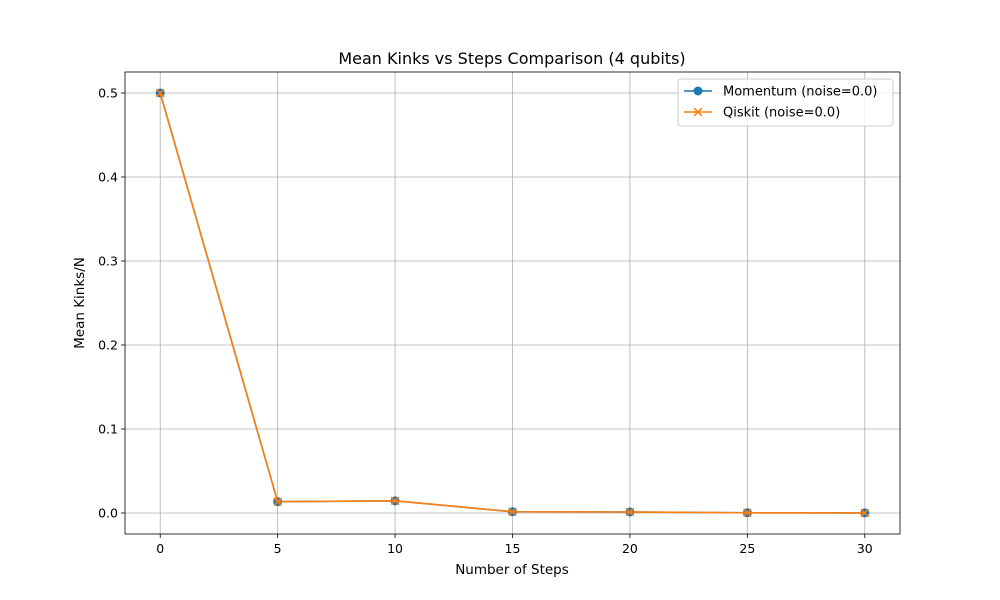 The height and width of the screenshot is (600, 1000). What do you see at coordinates (108, 429) in the screenshot?
I see `y-tick-label: 0.1` at bounding box center [108, 429].